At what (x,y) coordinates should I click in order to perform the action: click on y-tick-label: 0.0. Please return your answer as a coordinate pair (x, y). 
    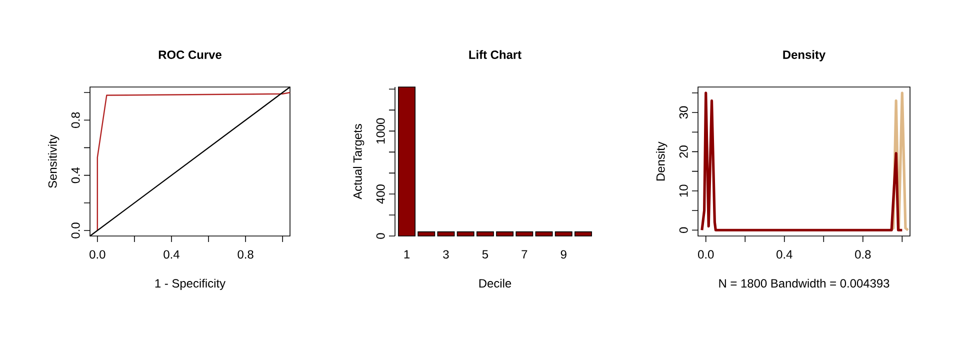
    Looking at the image, I should click on (75, 230).